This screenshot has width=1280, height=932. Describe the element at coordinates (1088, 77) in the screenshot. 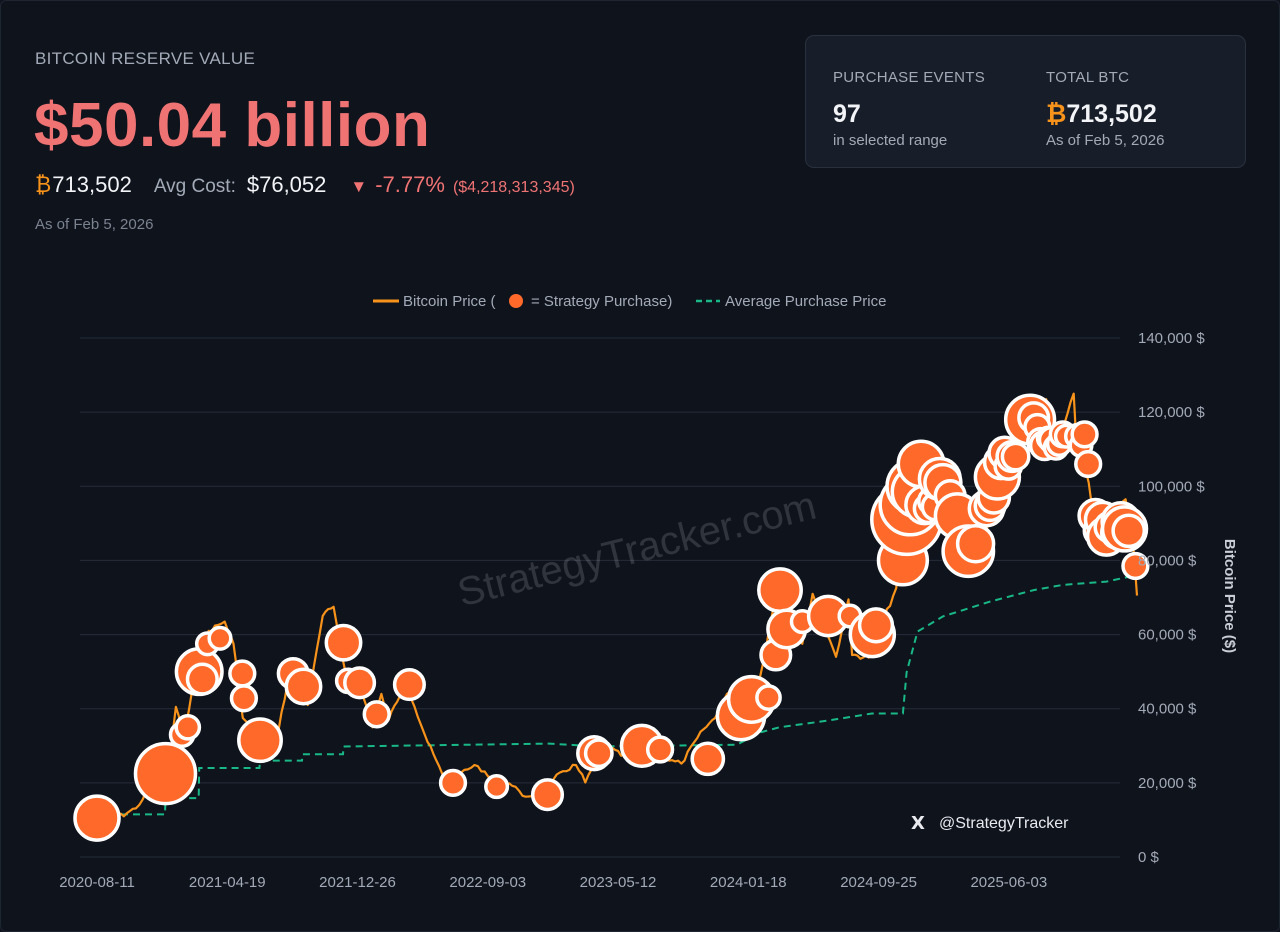

I see `total-btc-label: TOTAL BTC` at that location.